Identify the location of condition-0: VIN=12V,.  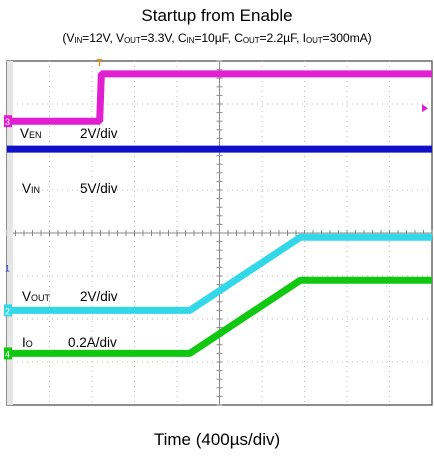
(91, 38).